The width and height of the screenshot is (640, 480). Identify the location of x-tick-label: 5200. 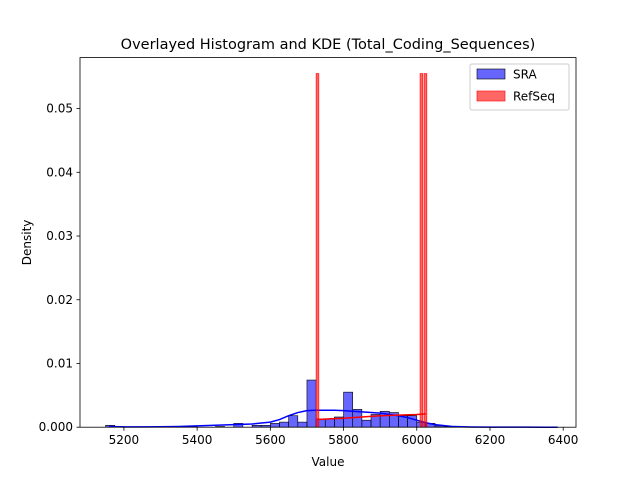
(124, 440).